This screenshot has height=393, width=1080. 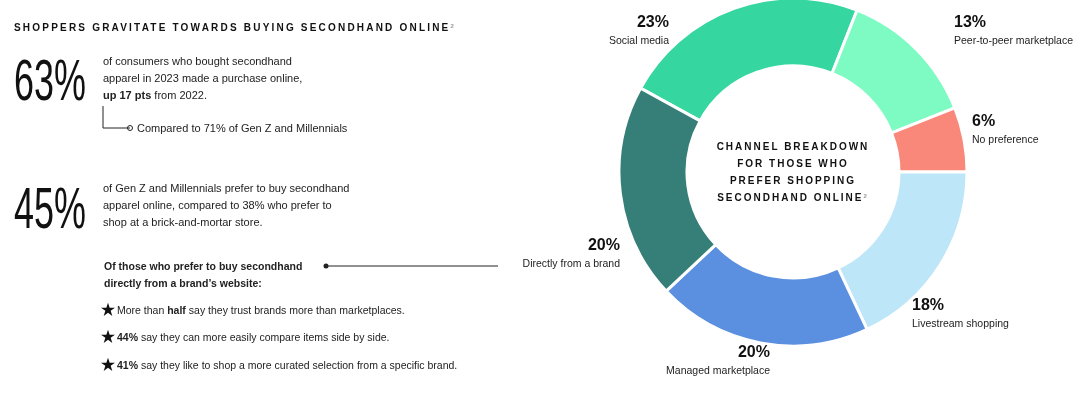 What do you see at coordinates (128, 365) in the screenshot?
I see `text: 41%` at bounding box center [128, 365].